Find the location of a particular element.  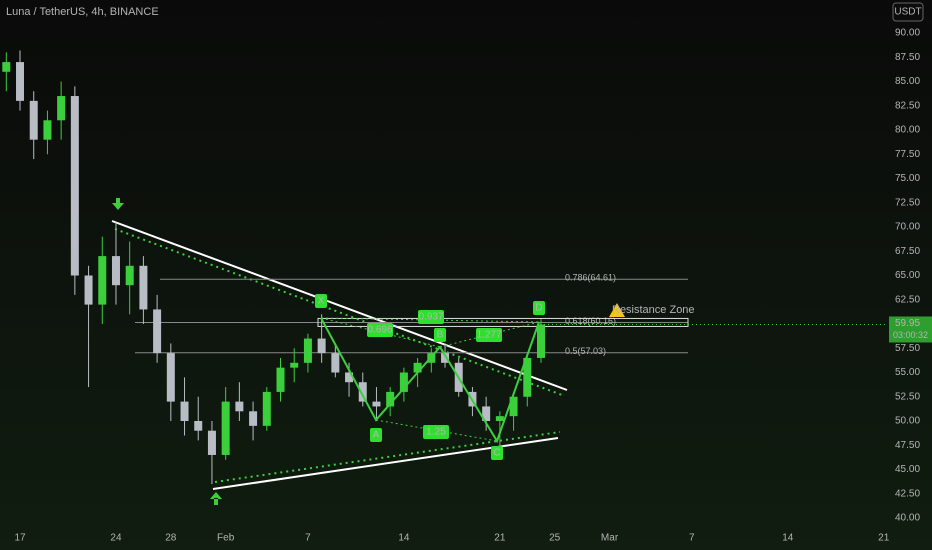

y-tick-label: 50.00 is located at coordinates (907, 421).